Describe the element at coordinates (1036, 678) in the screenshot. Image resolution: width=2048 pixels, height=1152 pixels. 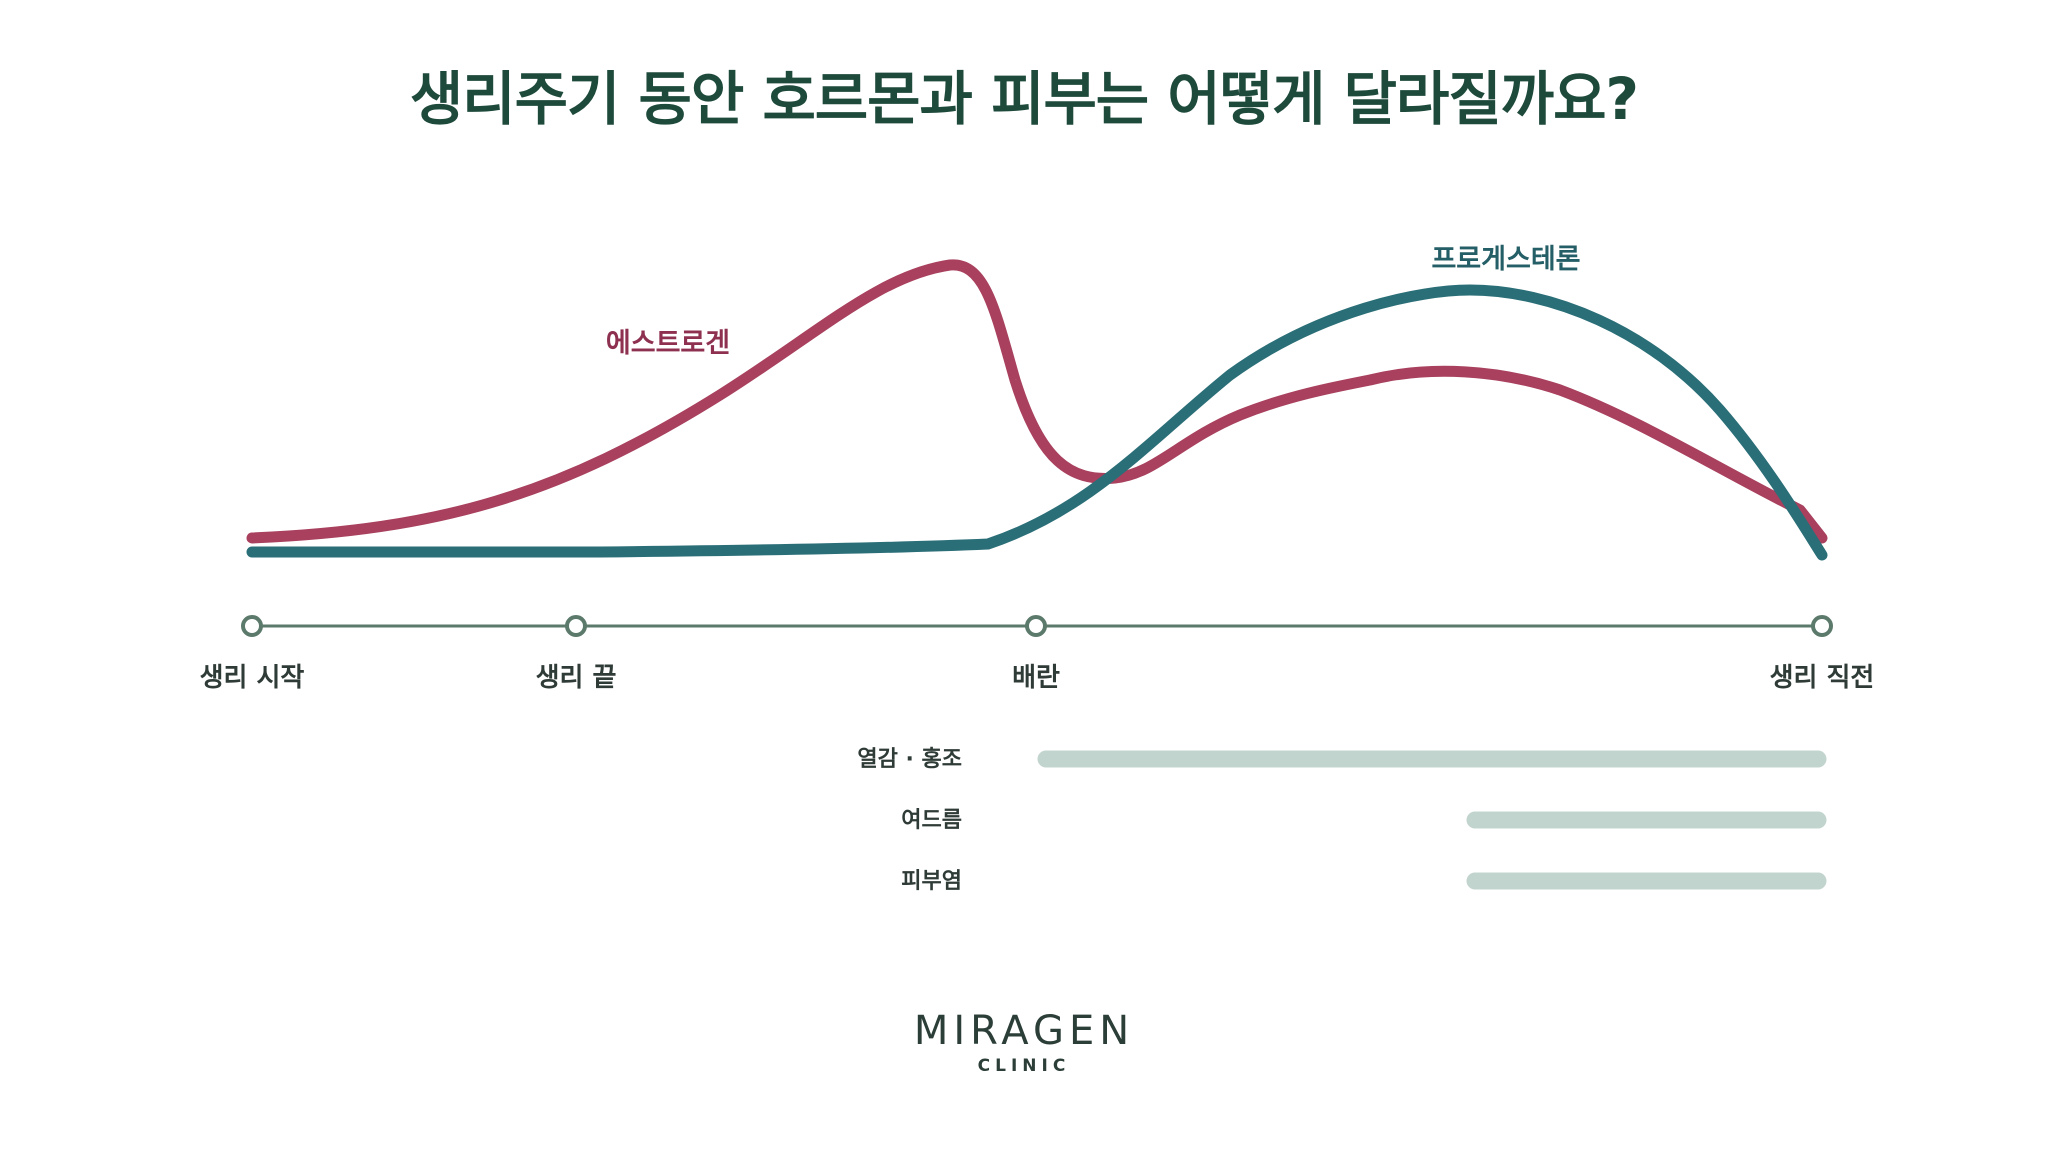
I see `phase-label-ovulation: 배란` at that location.